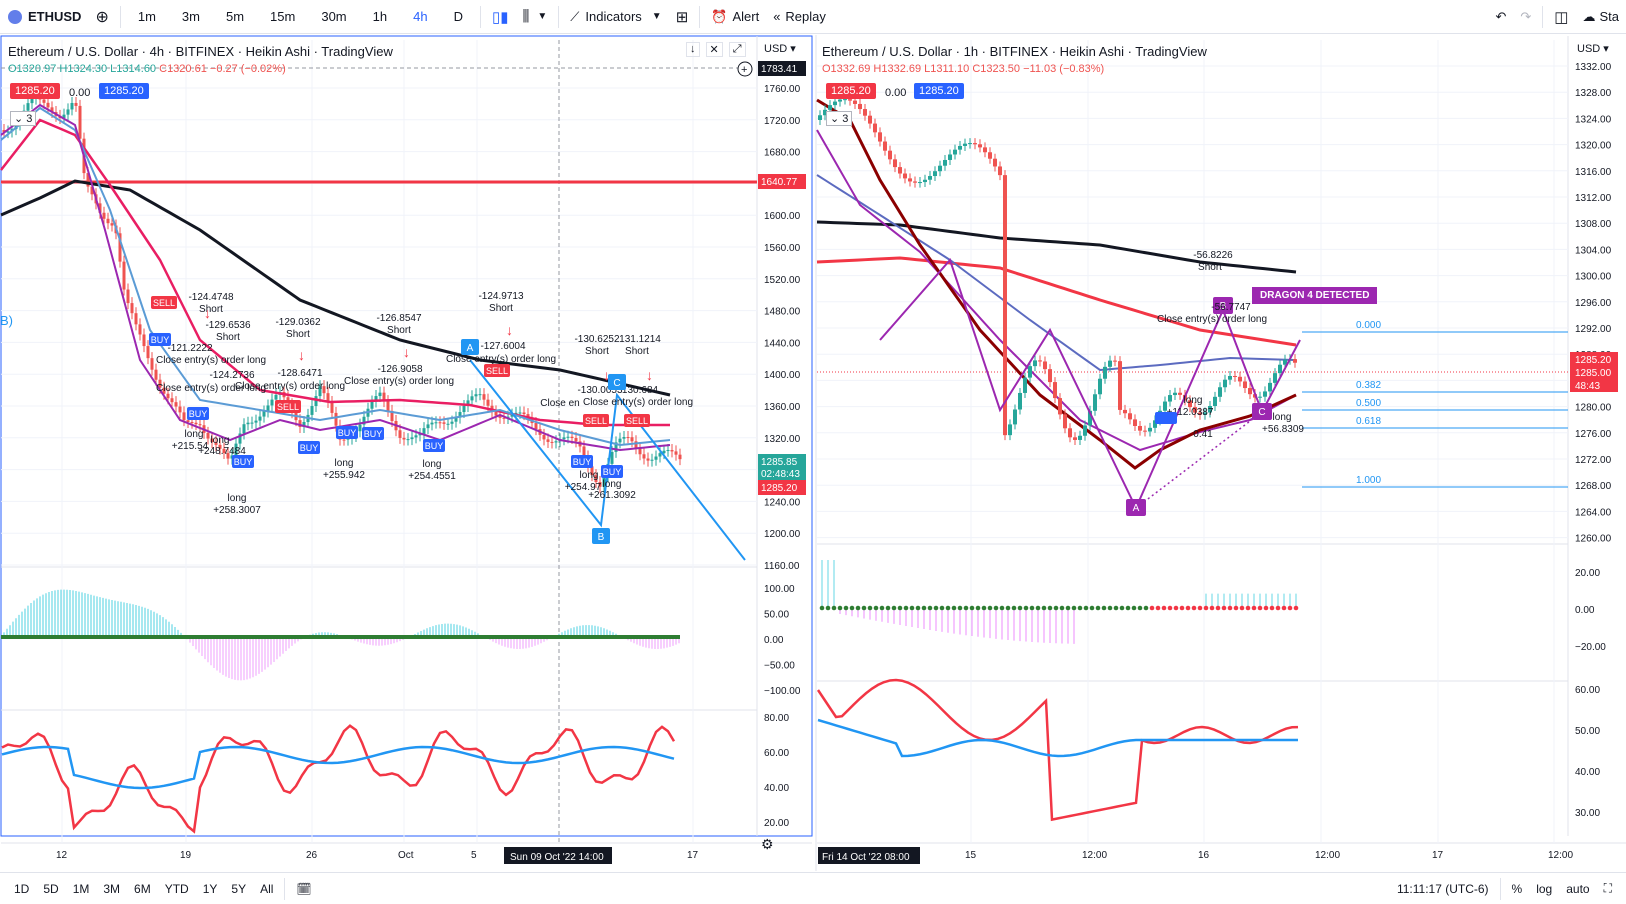 This screenshot has height=904, width=1626. What do you see at coordinates (380, 17) in the screenshot?
I see `tf-1h: 1h` at bounding box center [380, 17].